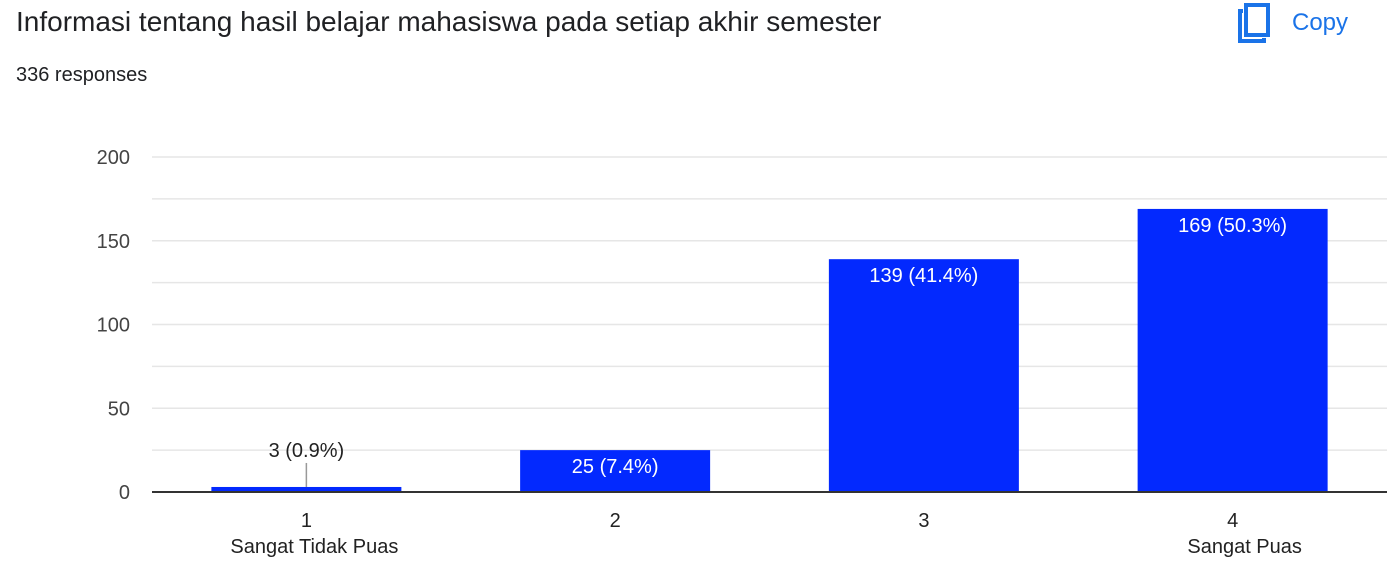  What do you see at coordinates (113, 242) in the screenshot?
I see `y-tick-label: 150` at bounding box center [113, 242].